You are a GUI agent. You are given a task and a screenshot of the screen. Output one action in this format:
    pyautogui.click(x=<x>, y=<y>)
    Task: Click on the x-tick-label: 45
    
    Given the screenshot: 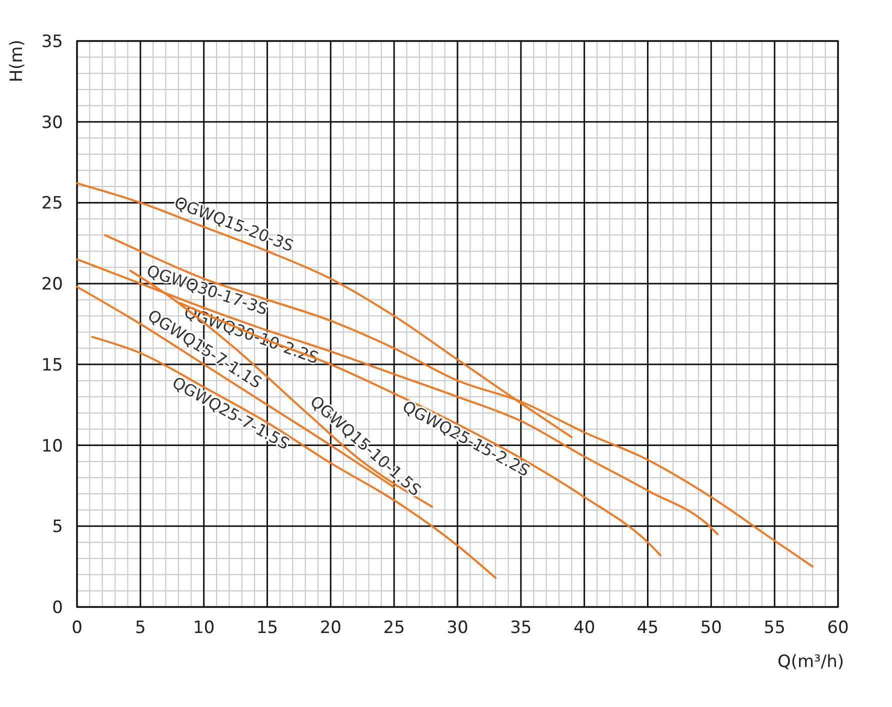 What is the action you would take?
    pyautogui.click(x=647, y=628)
    